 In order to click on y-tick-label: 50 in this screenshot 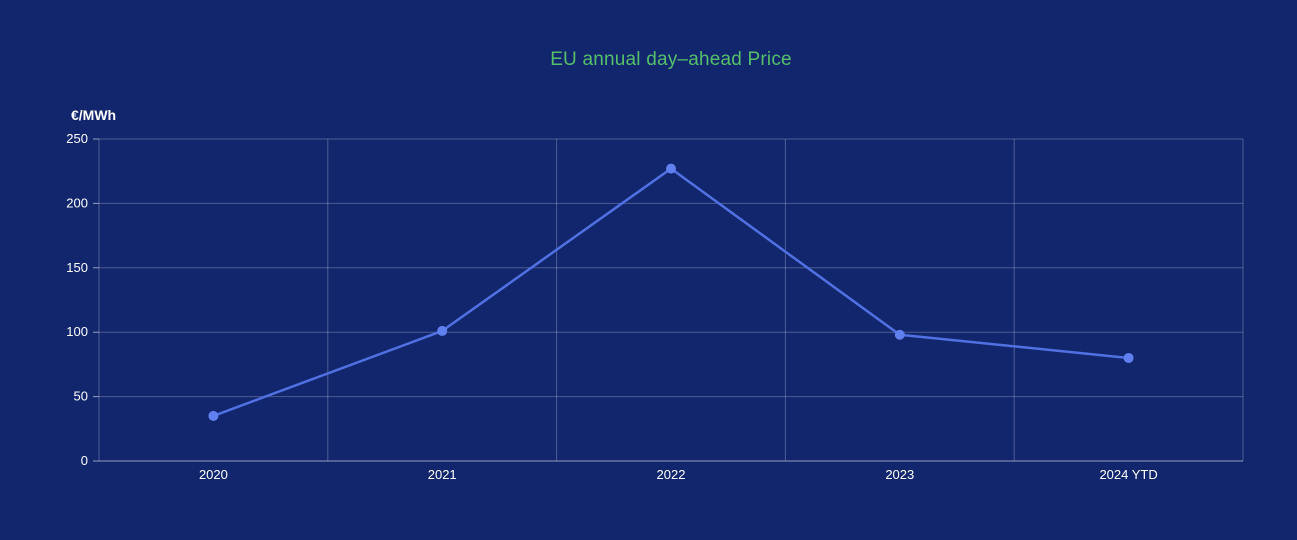, I will do `click(81, 396)`.